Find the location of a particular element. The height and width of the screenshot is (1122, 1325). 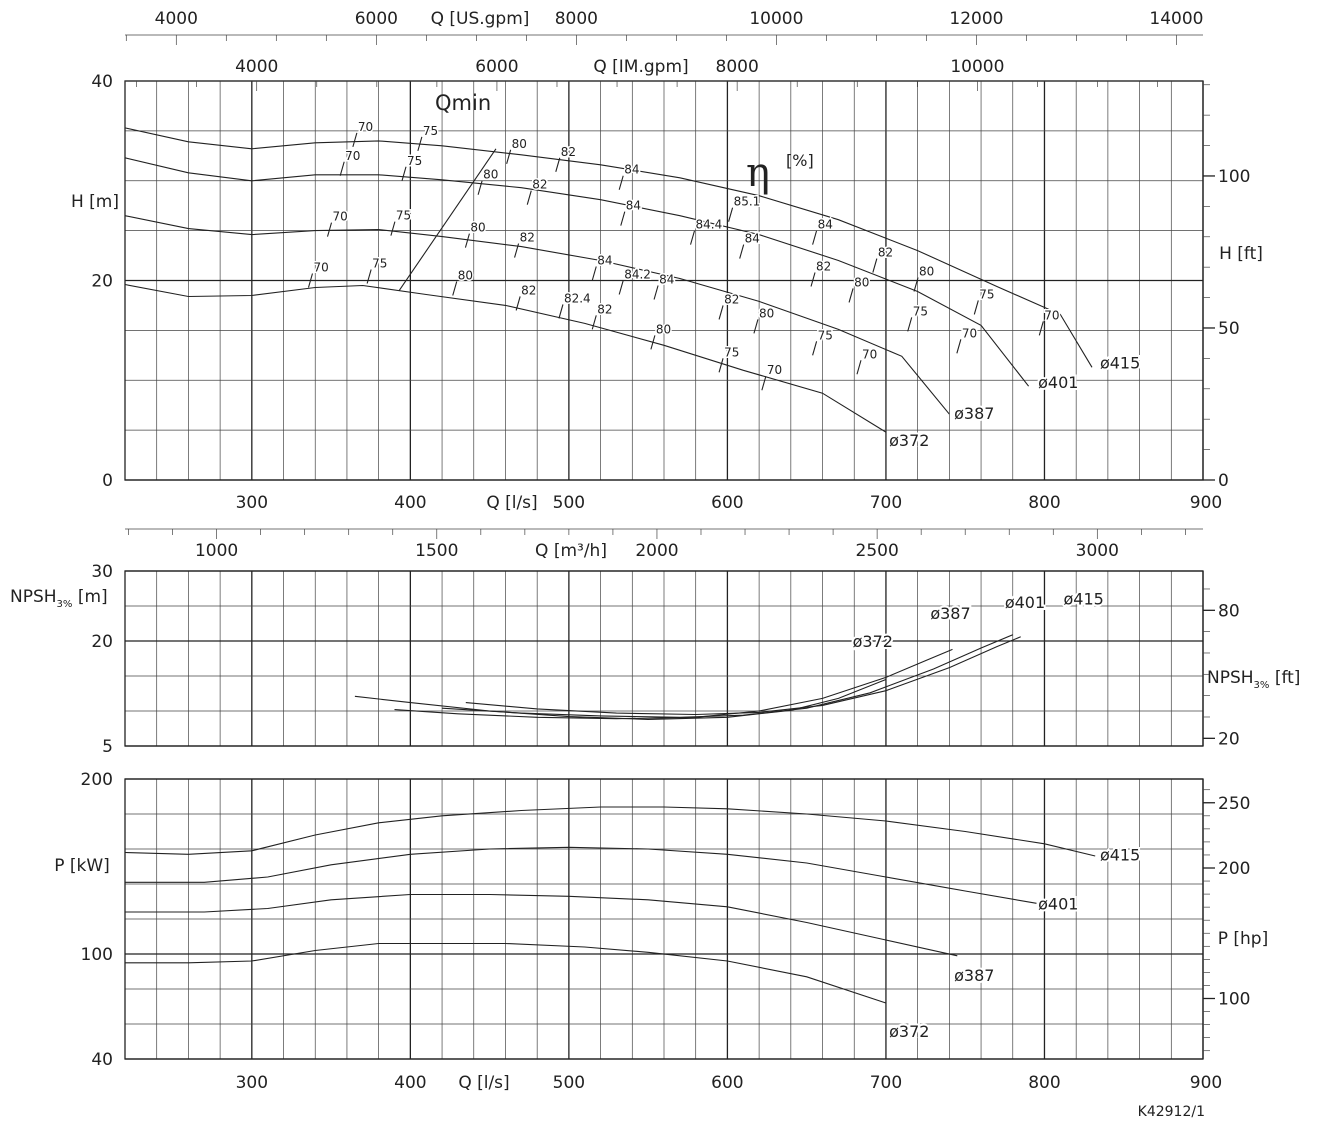

npsh-right-axis-label: NPSH3% [ft] is located at coordinates (1253, 679).